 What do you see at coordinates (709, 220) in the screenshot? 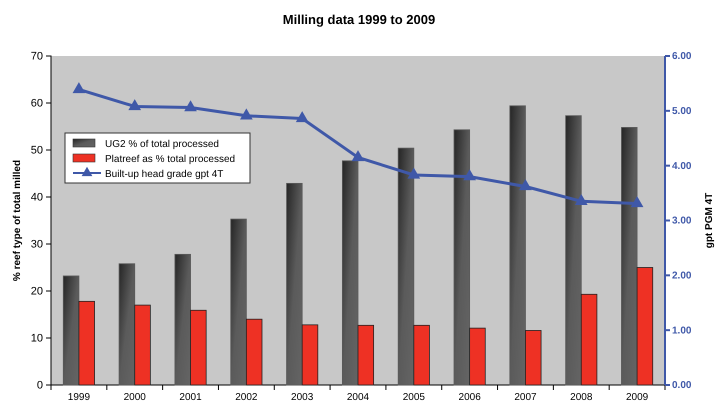
I see `y2-axis-title: gpt PGM 4T` at bounding box center [709, 220].